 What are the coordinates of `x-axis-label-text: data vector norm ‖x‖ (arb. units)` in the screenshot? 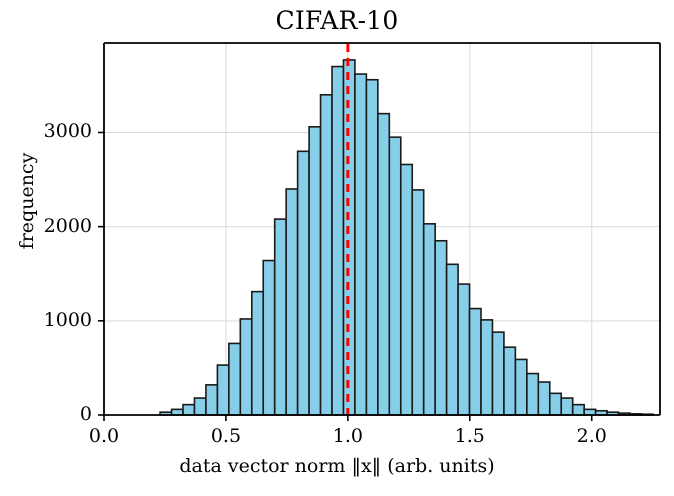 It's located at (337, 466).